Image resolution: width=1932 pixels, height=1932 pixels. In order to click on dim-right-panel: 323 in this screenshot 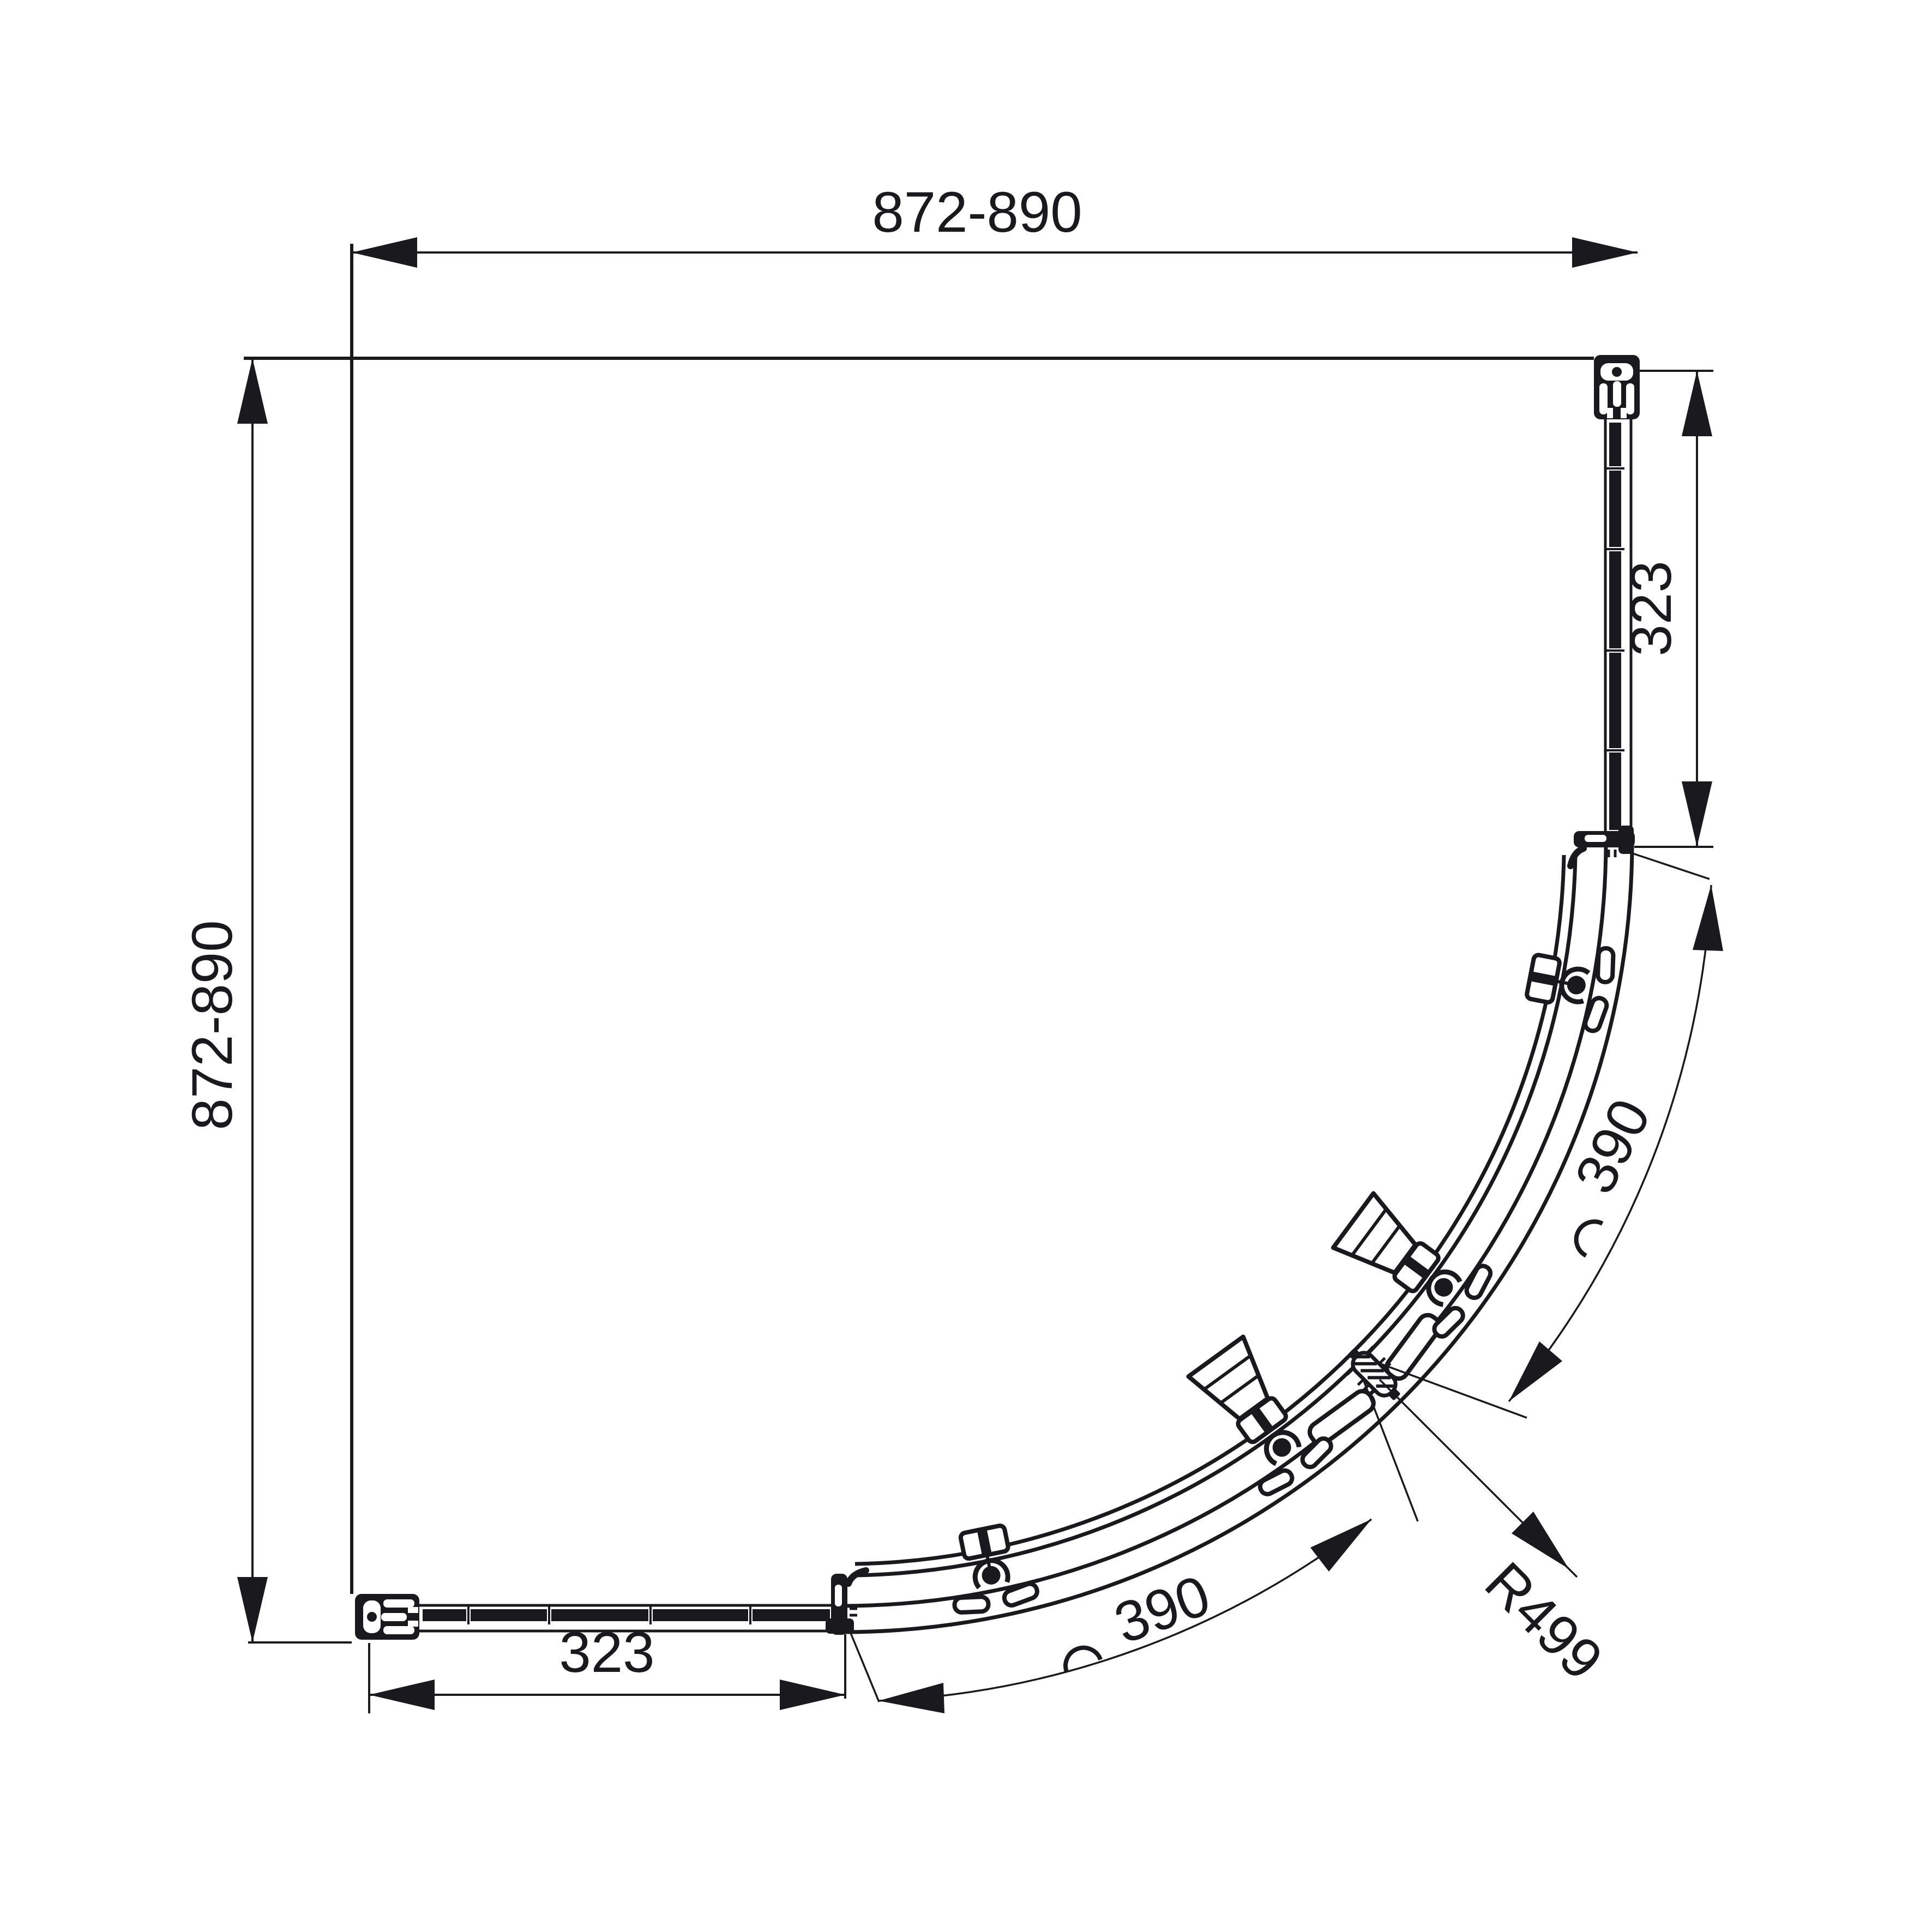, I will do `click(1666, 609)`.